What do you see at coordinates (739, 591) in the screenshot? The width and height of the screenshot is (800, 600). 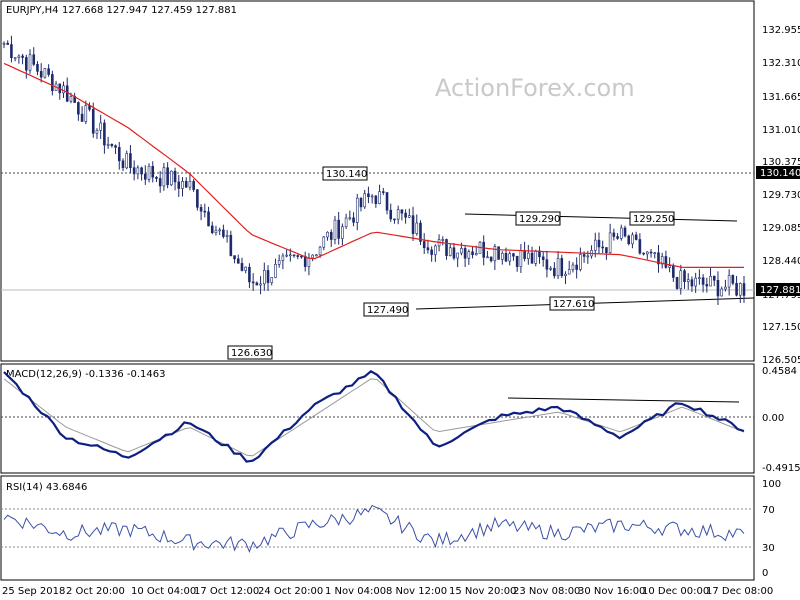 I see `time-tick: 17 Dec 08:00` at bounding box center [739, 591].